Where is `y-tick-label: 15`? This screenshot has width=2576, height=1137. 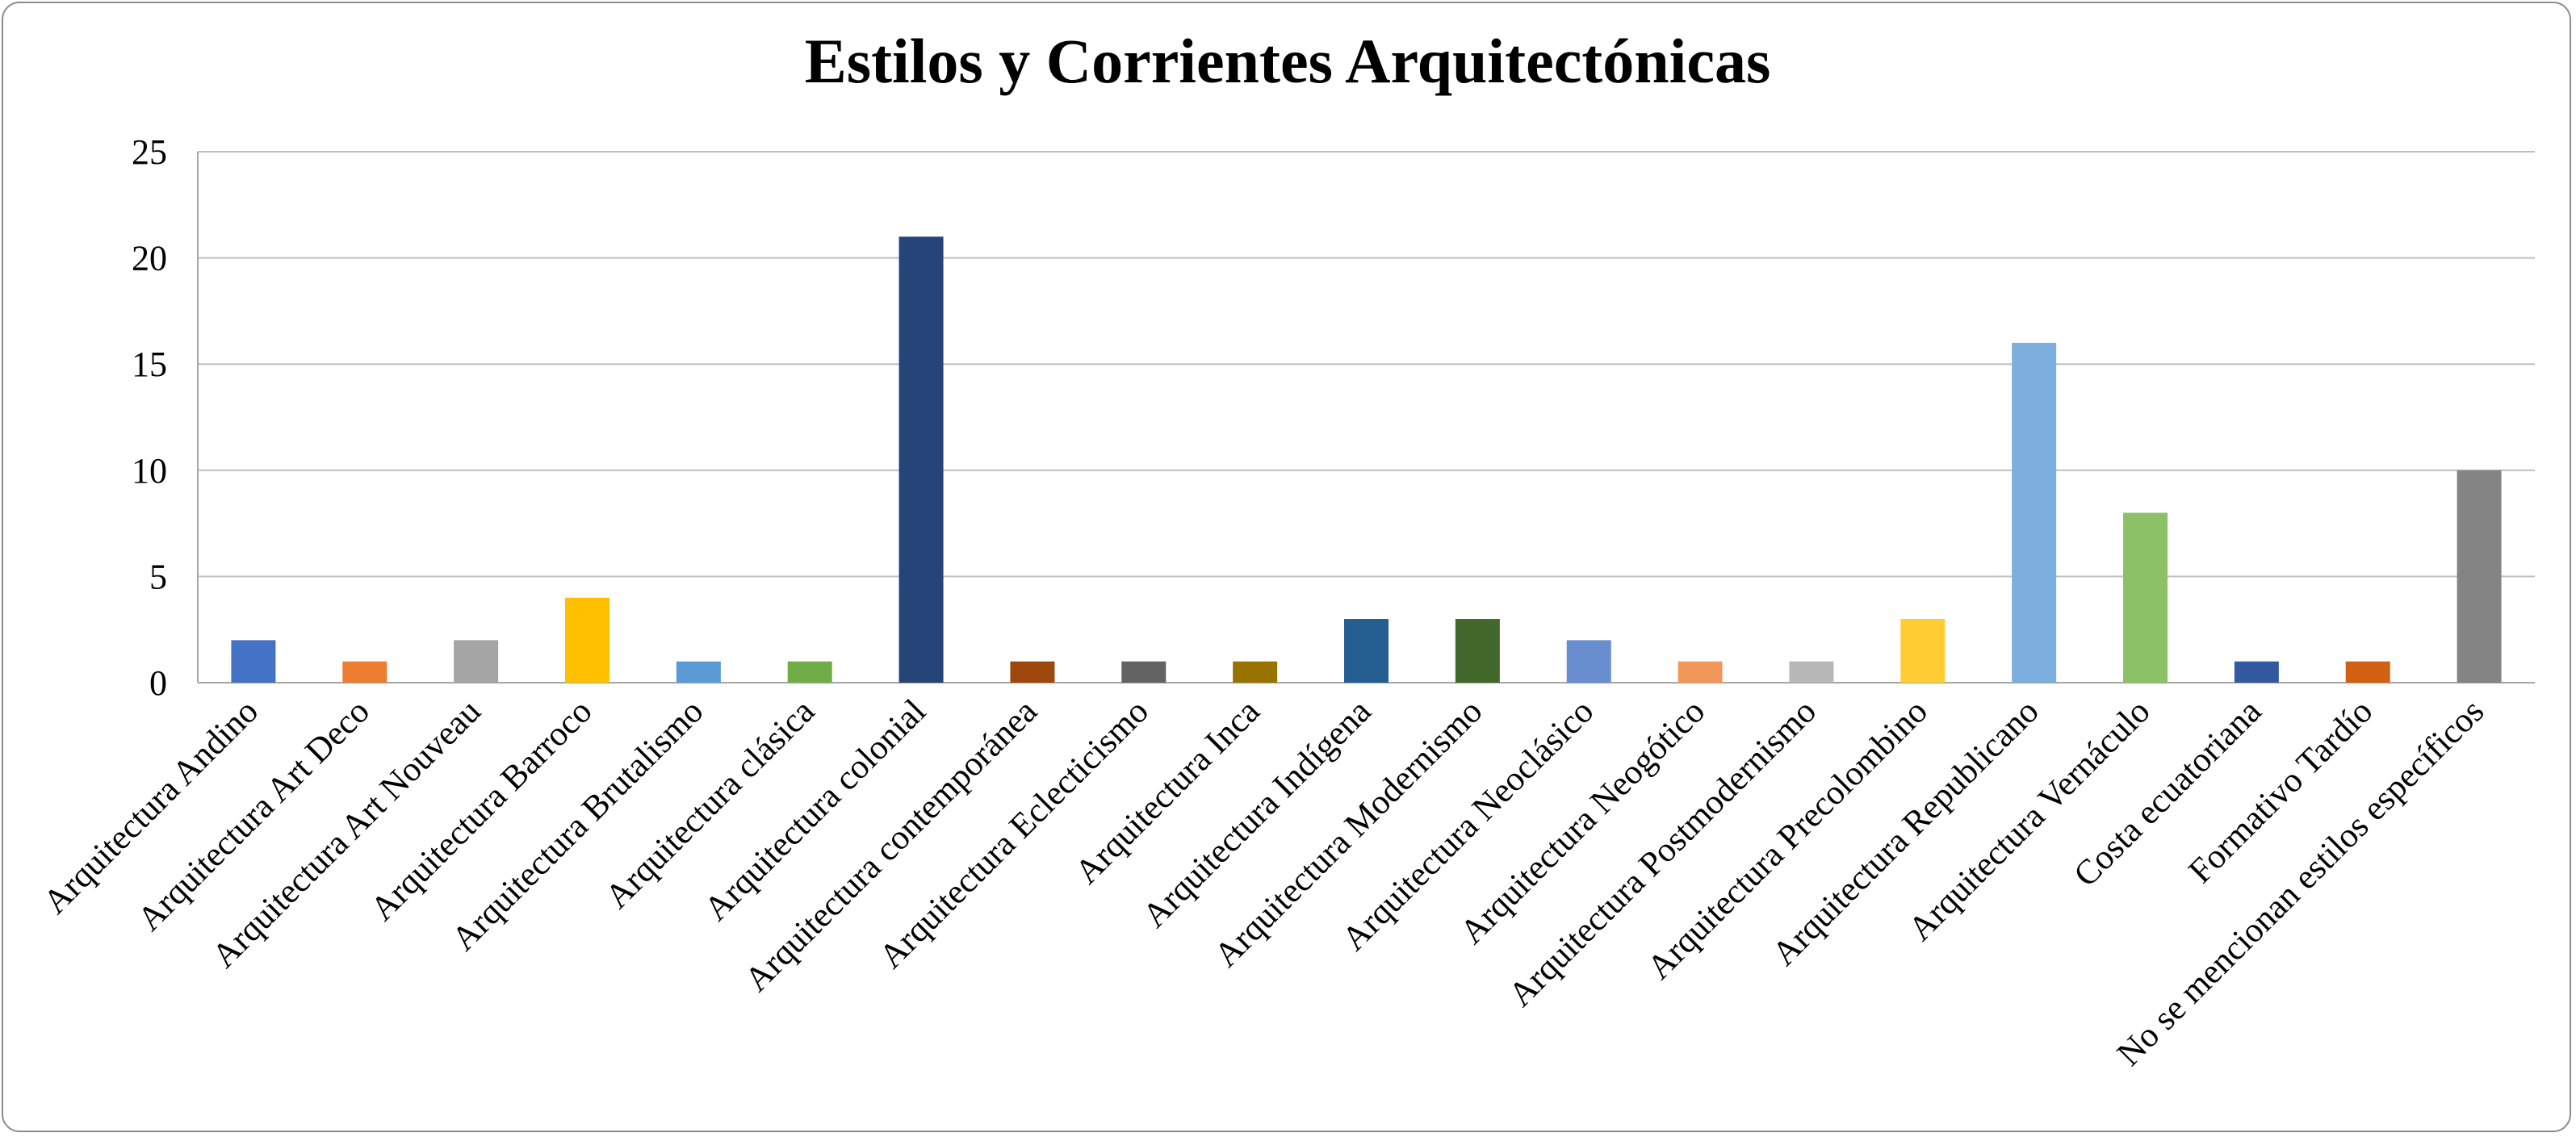 y-tick-label: 15 is located at coordinates (149, 365).